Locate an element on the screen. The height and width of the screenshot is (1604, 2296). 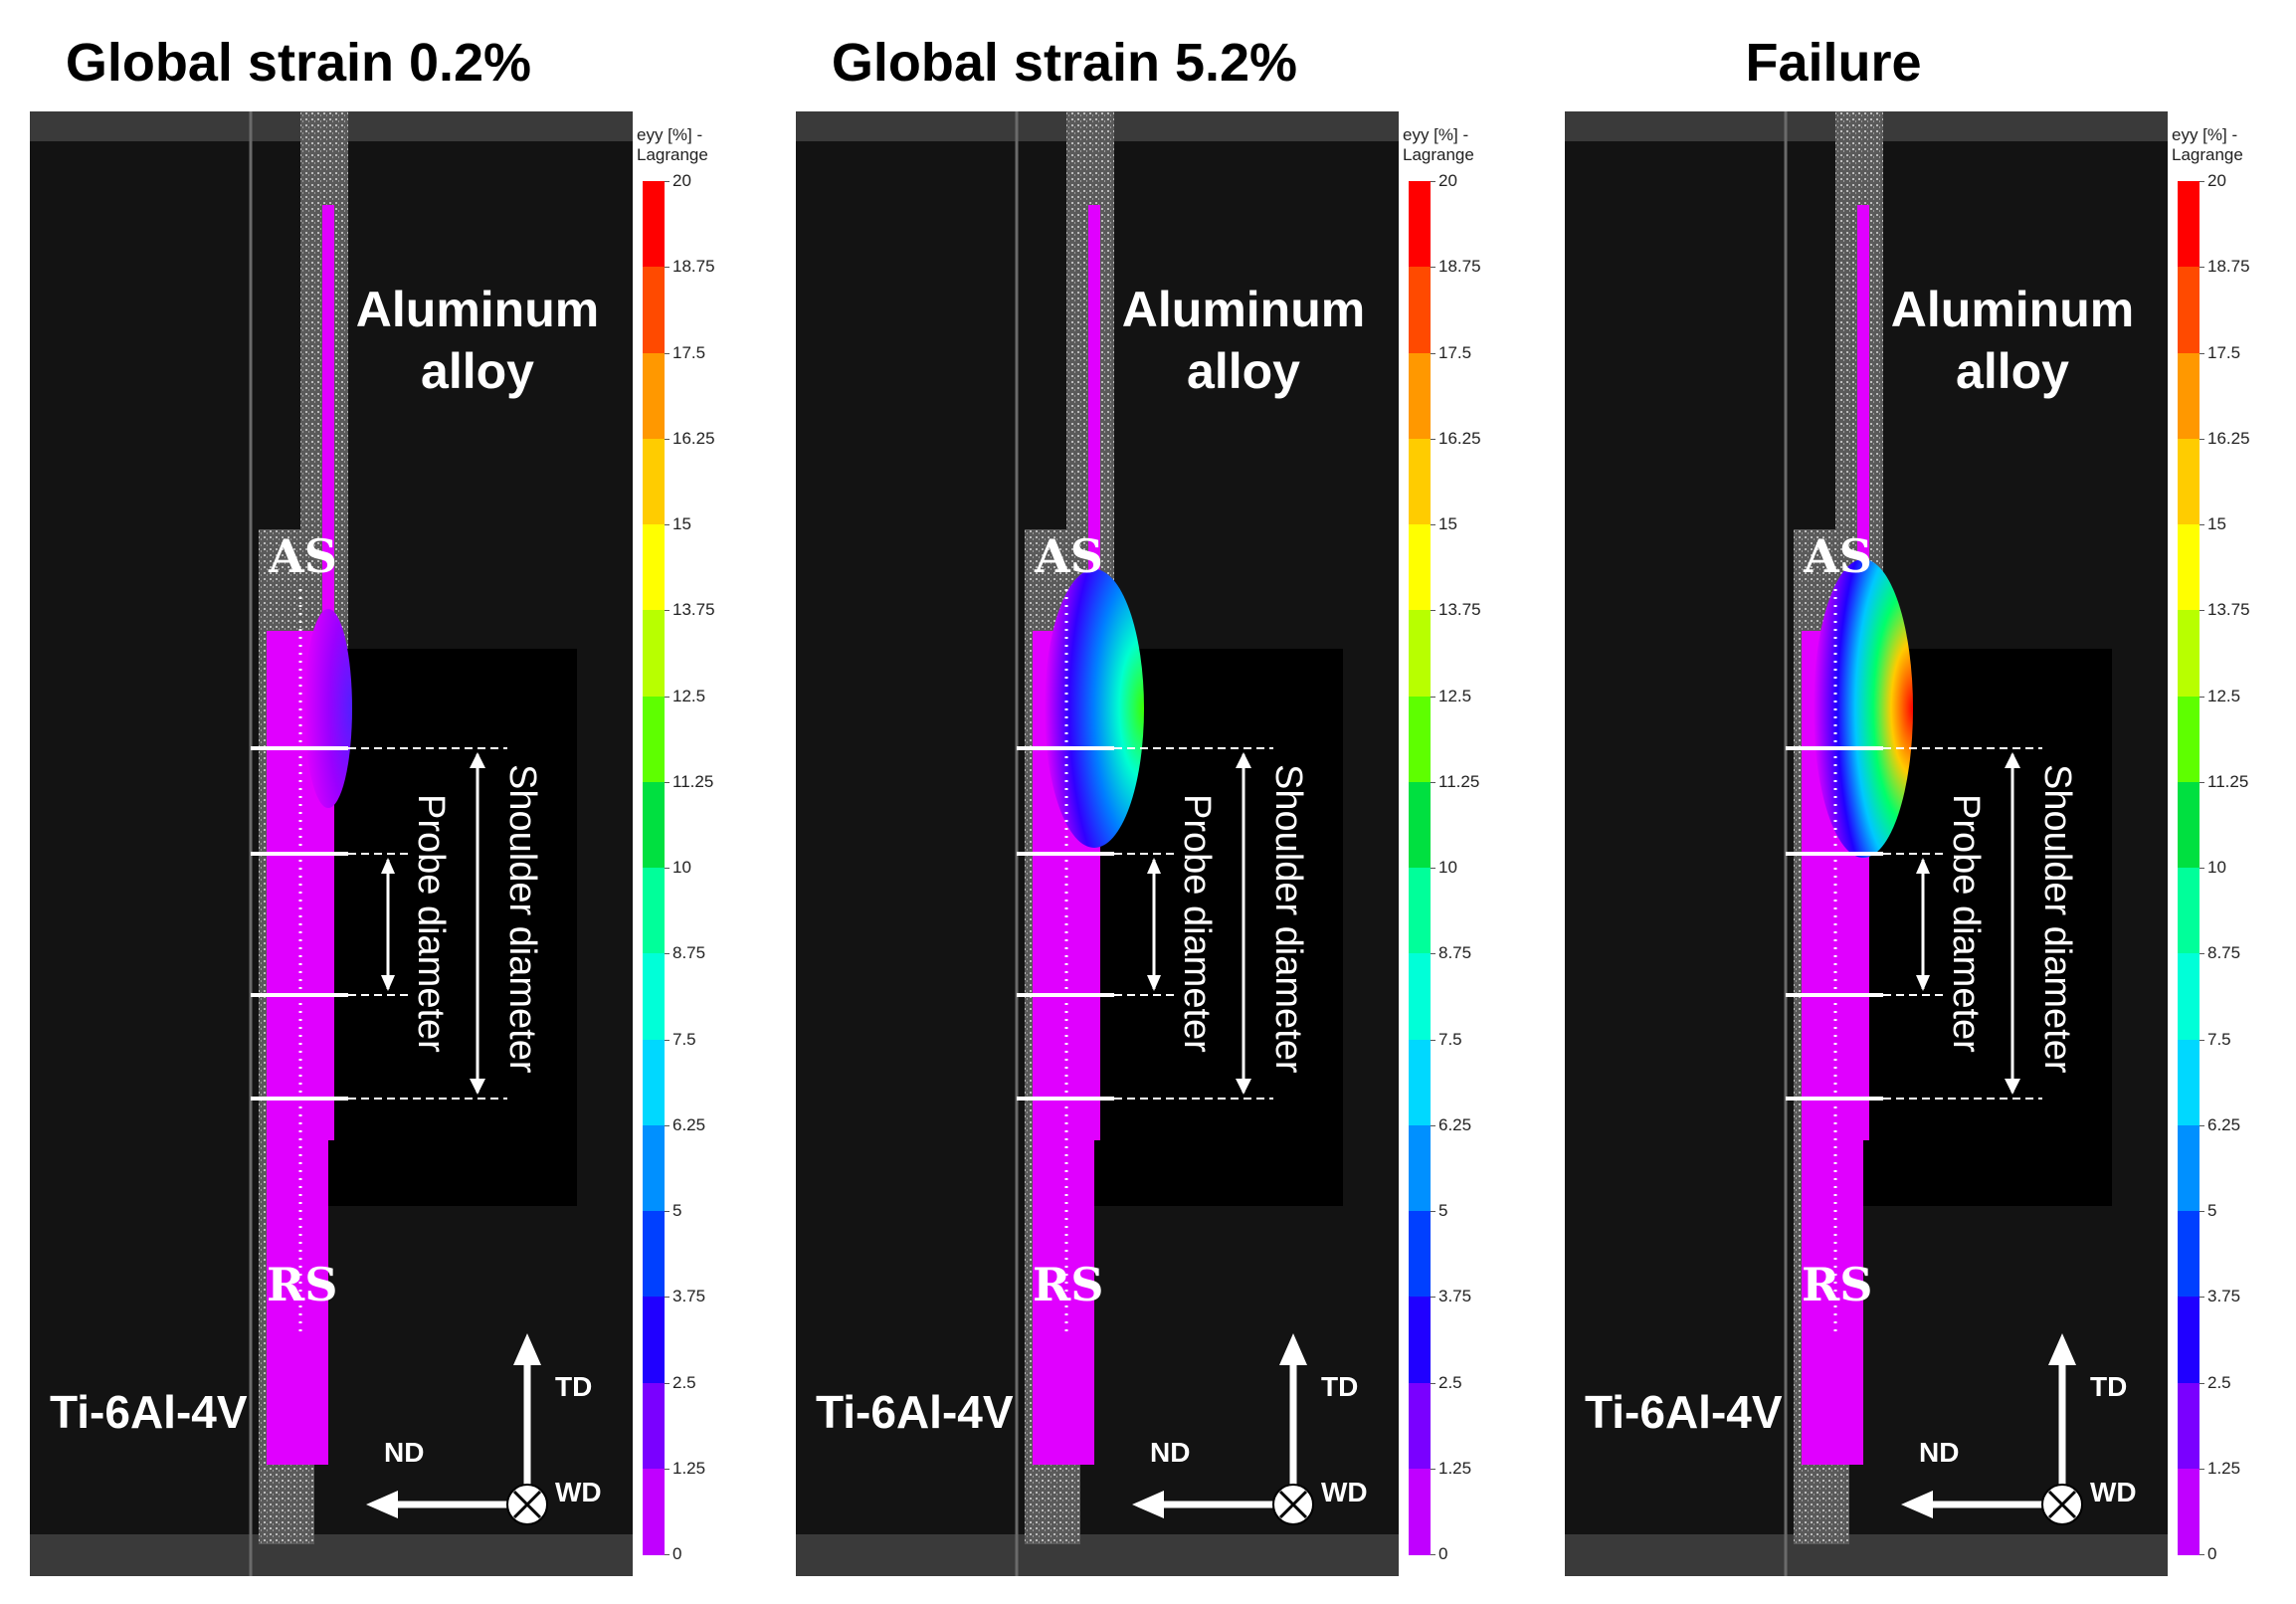
colorbar-tick-label: 8.75 is located at coordinates (689, 953).